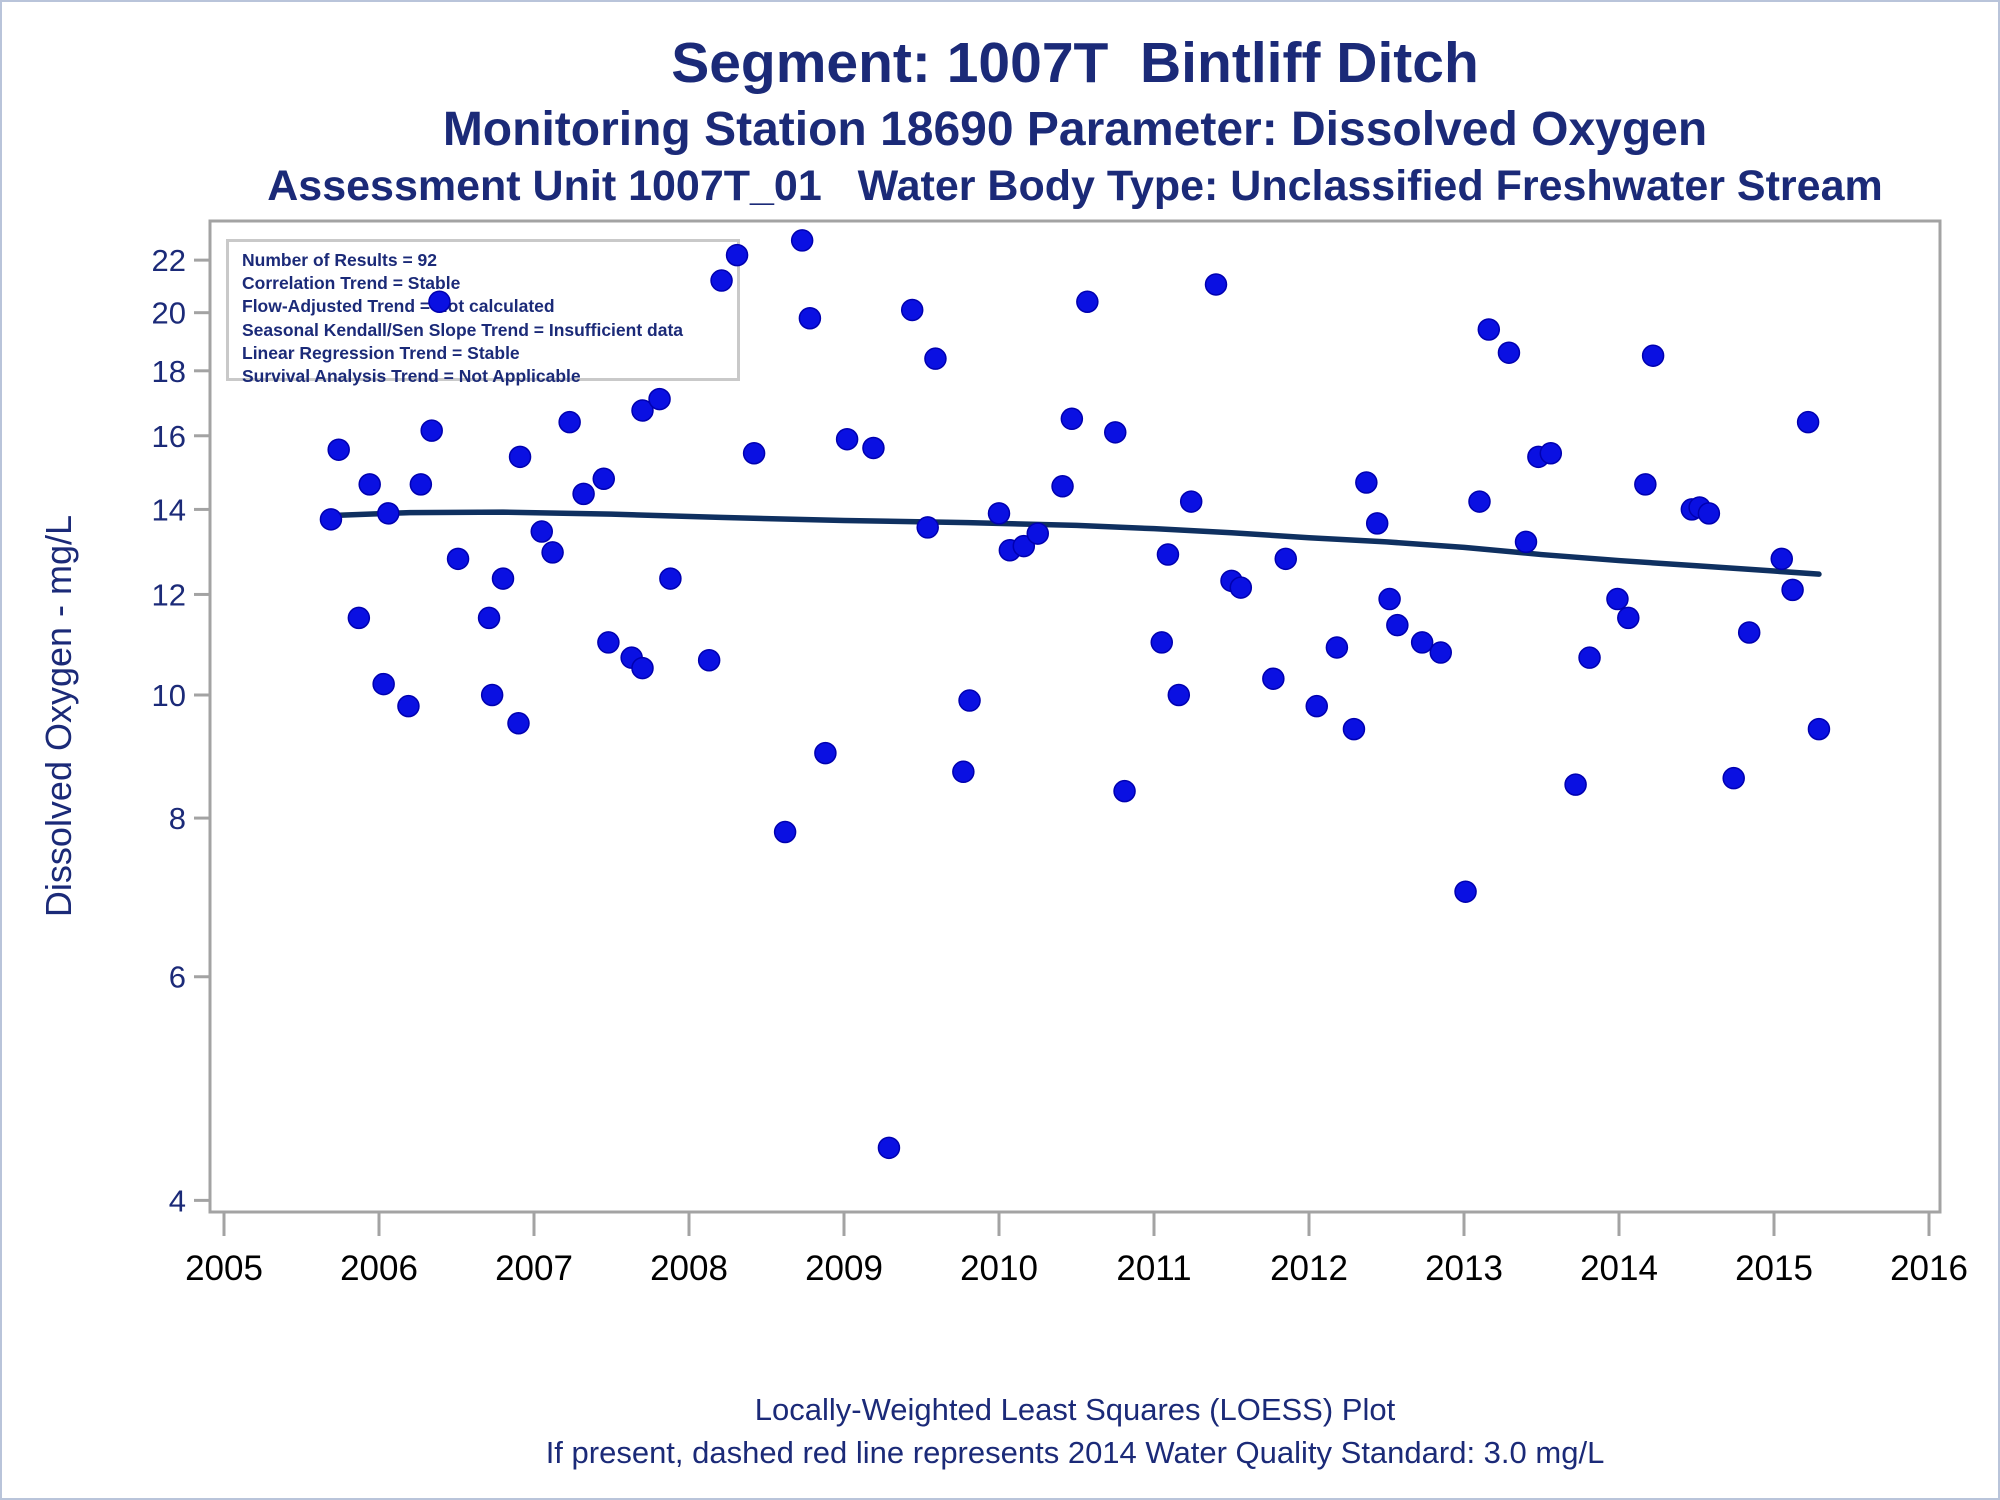  What do you see at coordinates (411, 376) in the screenshot?
I see `stat-survival-analysis-trend: Survival Analysis Trend = Not Applicable` at bounding box center [411, 376].